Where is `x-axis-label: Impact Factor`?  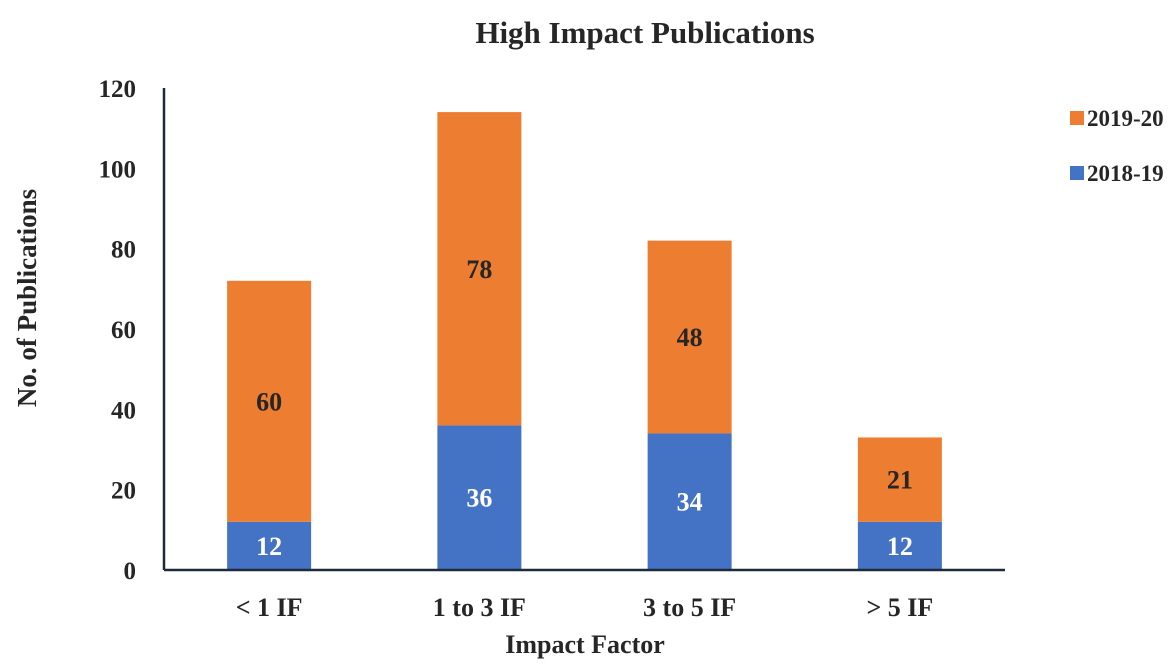 x-axis-label: Impact Factor is located at coordinates (585, 644).